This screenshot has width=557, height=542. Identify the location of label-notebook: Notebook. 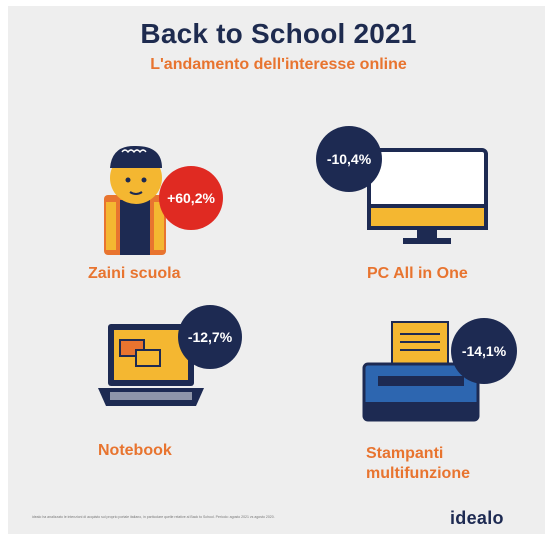
(135, 450).